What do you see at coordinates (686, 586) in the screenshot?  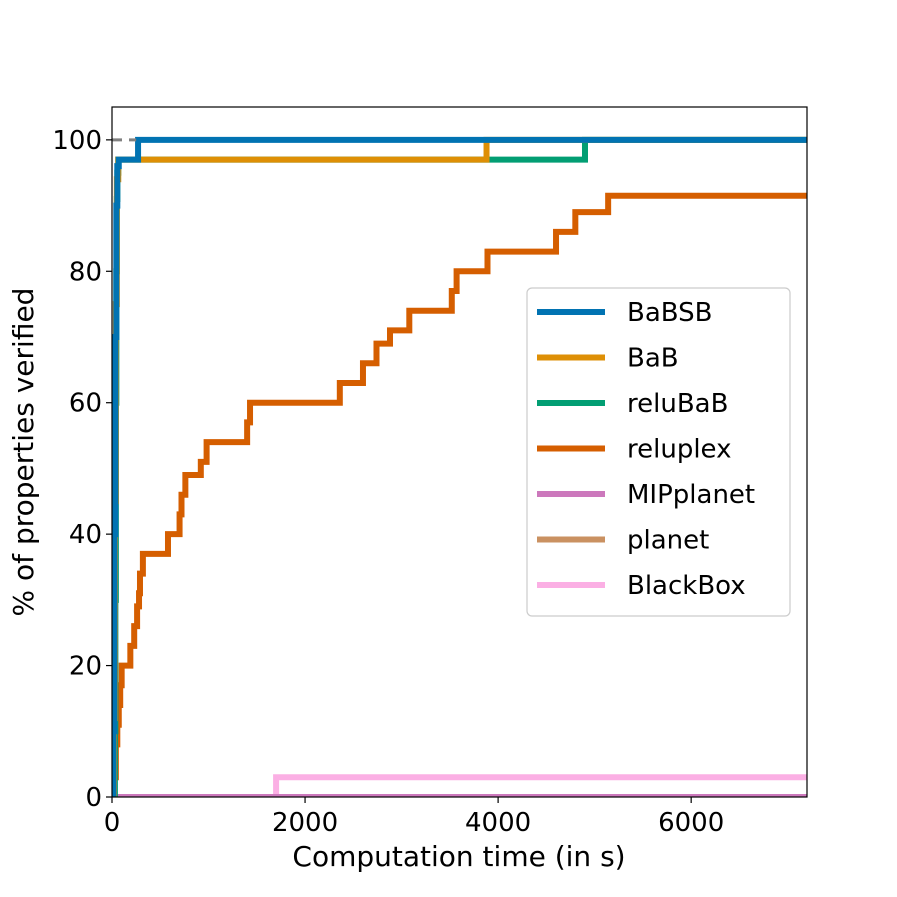 I see `legend-label-blackbox: BlackBox` at bounding box center [686, 586].